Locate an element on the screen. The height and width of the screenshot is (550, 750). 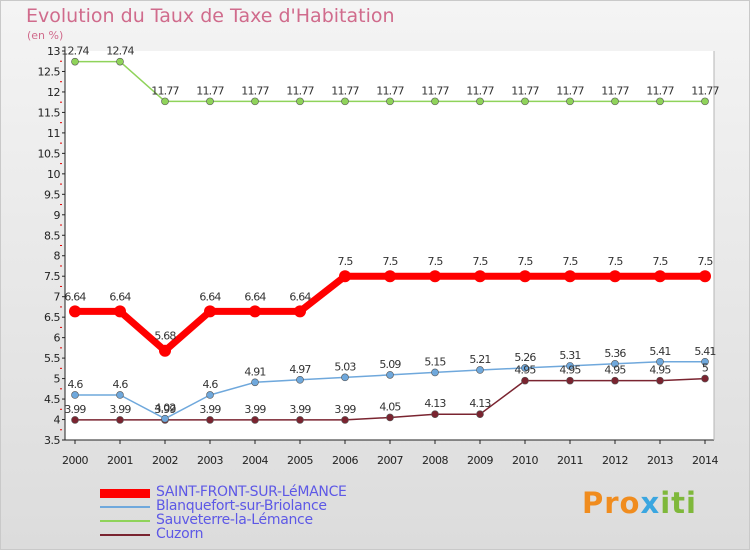
y-tick-label: 4 is located at coordinates (57, 420).